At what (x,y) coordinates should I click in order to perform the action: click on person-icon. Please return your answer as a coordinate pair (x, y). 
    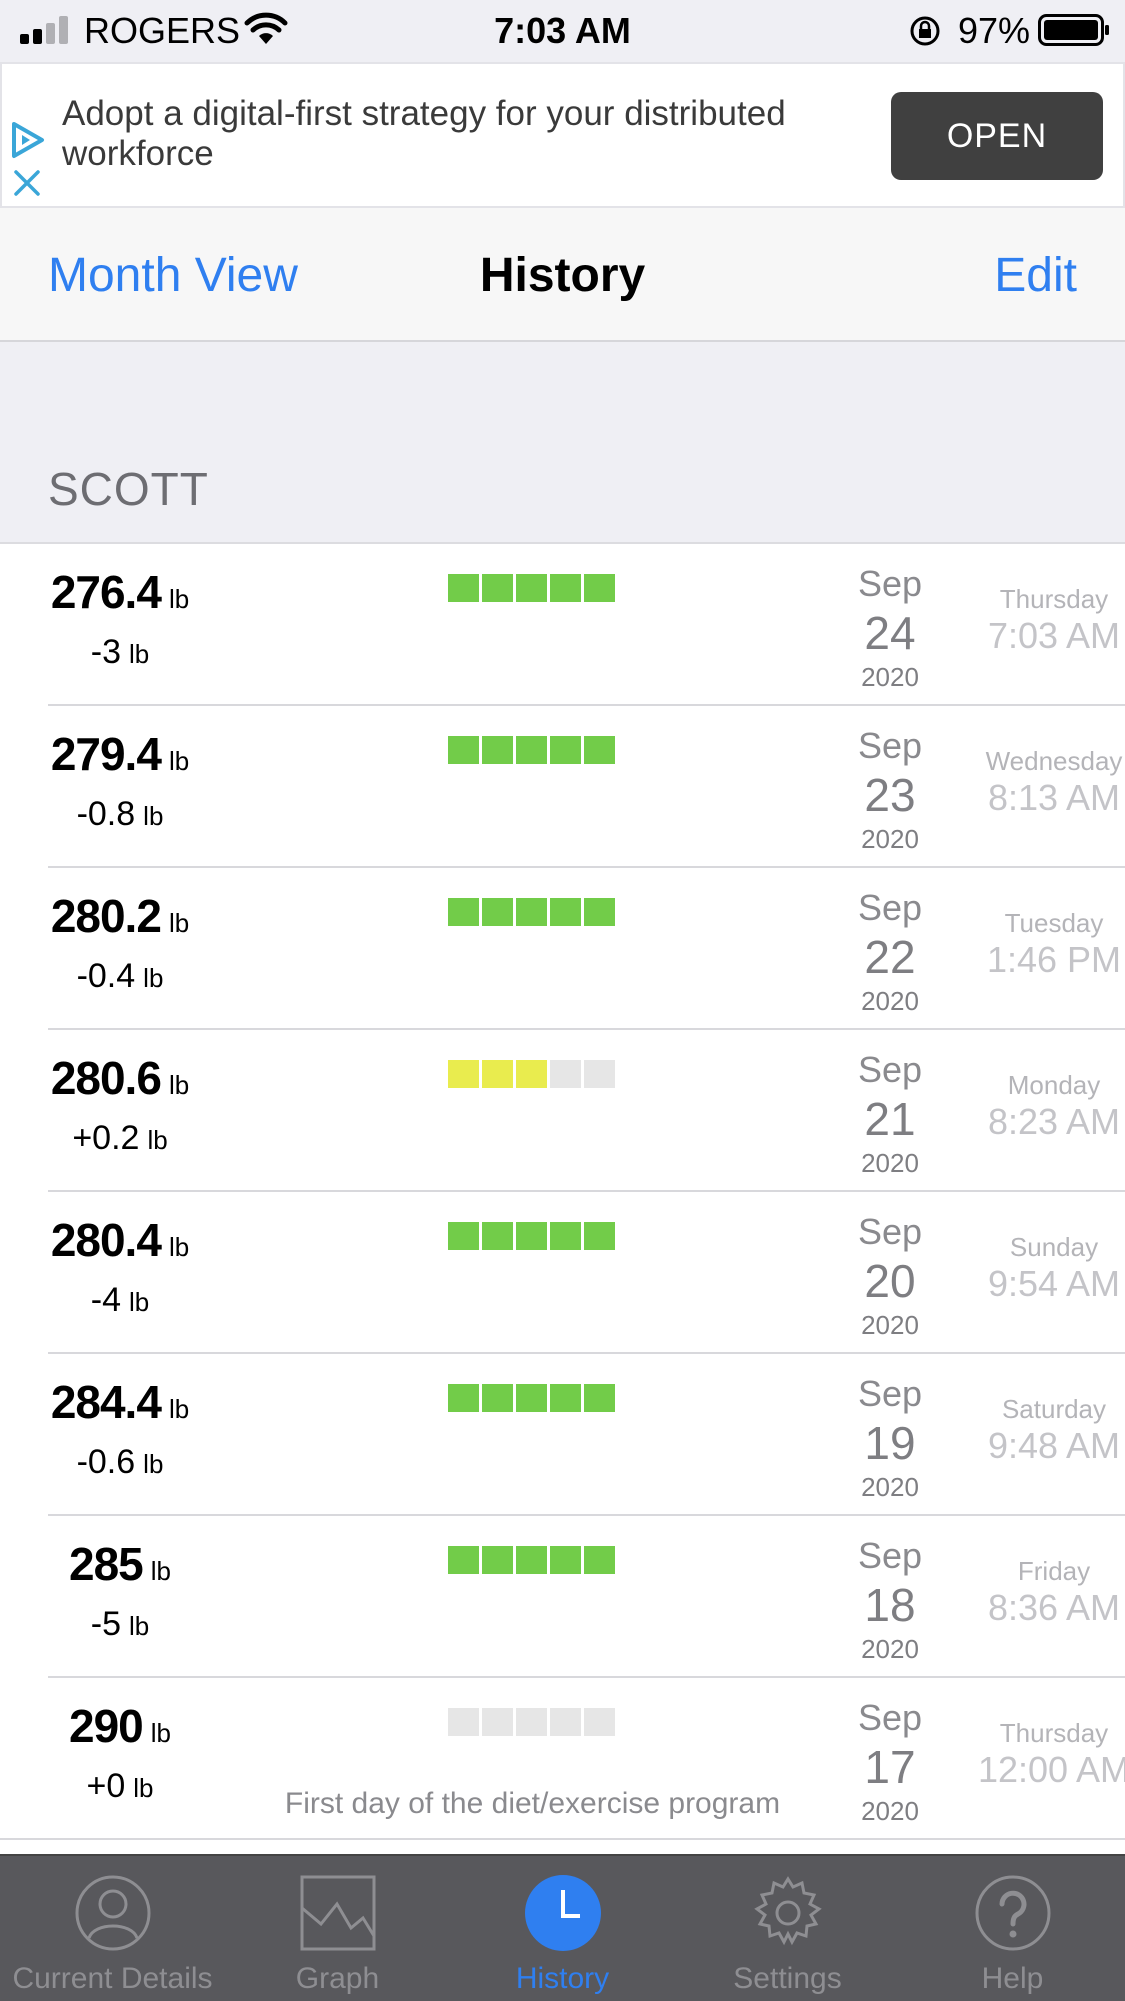
    Looking at the image, I should click on (113, 1913).